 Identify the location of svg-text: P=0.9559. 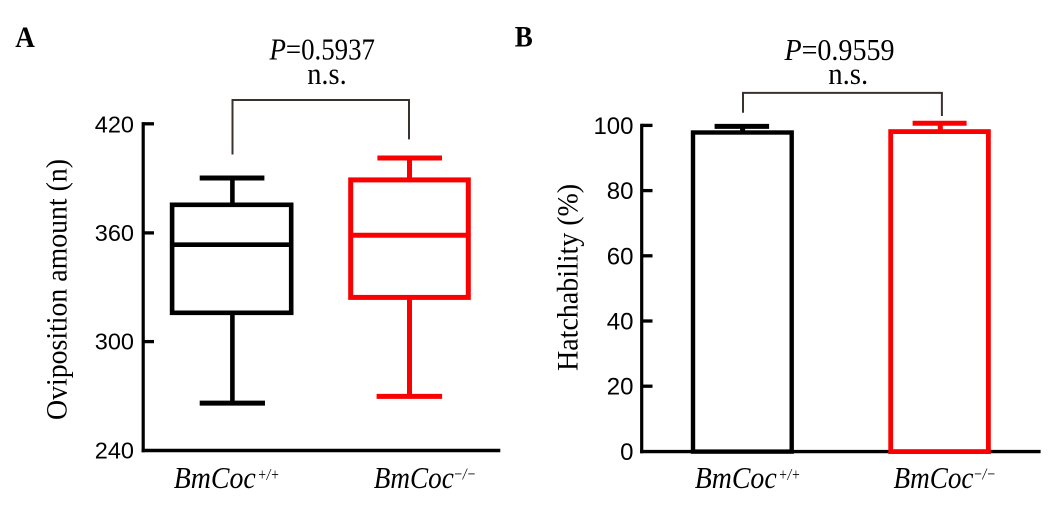
(839, 49).